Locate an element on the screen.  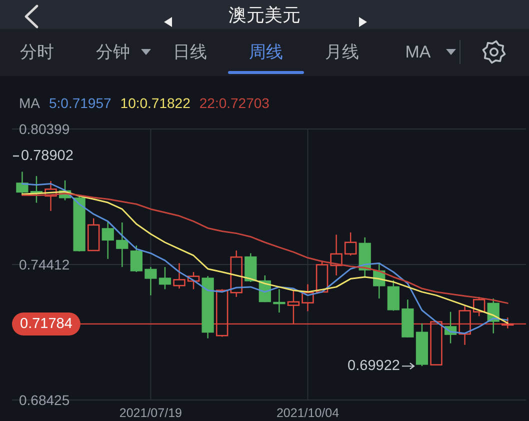
legend-label: MA is located at coordinates (29, 103).